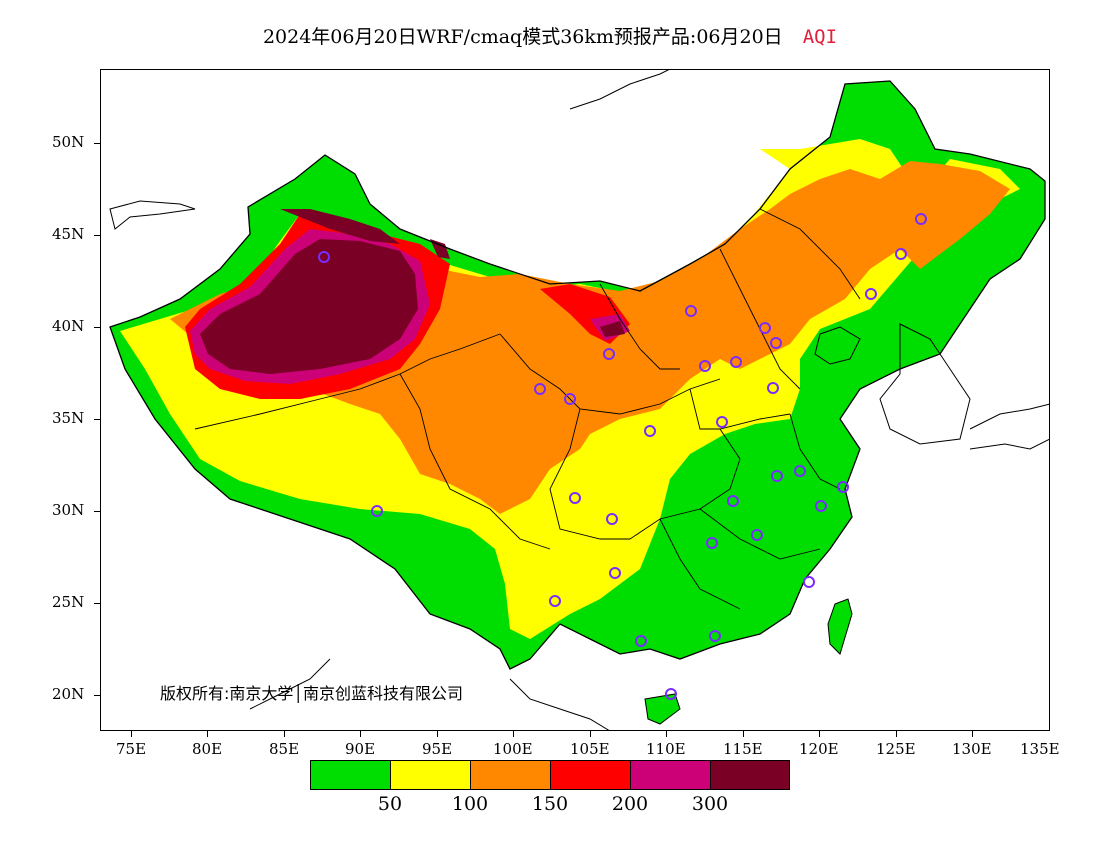 The width and height of the screenshot is (1100, 850). I want to click on lon-label-85e: 85E, so click(284, 749).